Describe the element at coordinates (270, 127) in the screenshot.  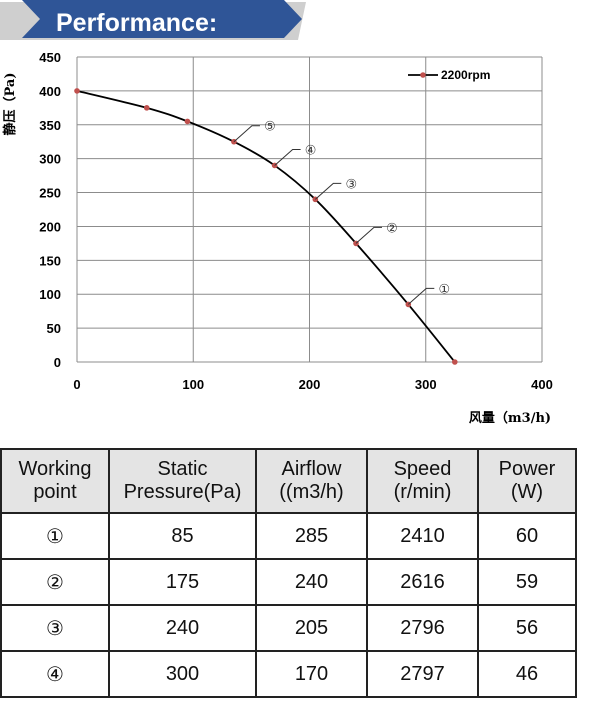
I see `annotation-label: ⑤` at that location.